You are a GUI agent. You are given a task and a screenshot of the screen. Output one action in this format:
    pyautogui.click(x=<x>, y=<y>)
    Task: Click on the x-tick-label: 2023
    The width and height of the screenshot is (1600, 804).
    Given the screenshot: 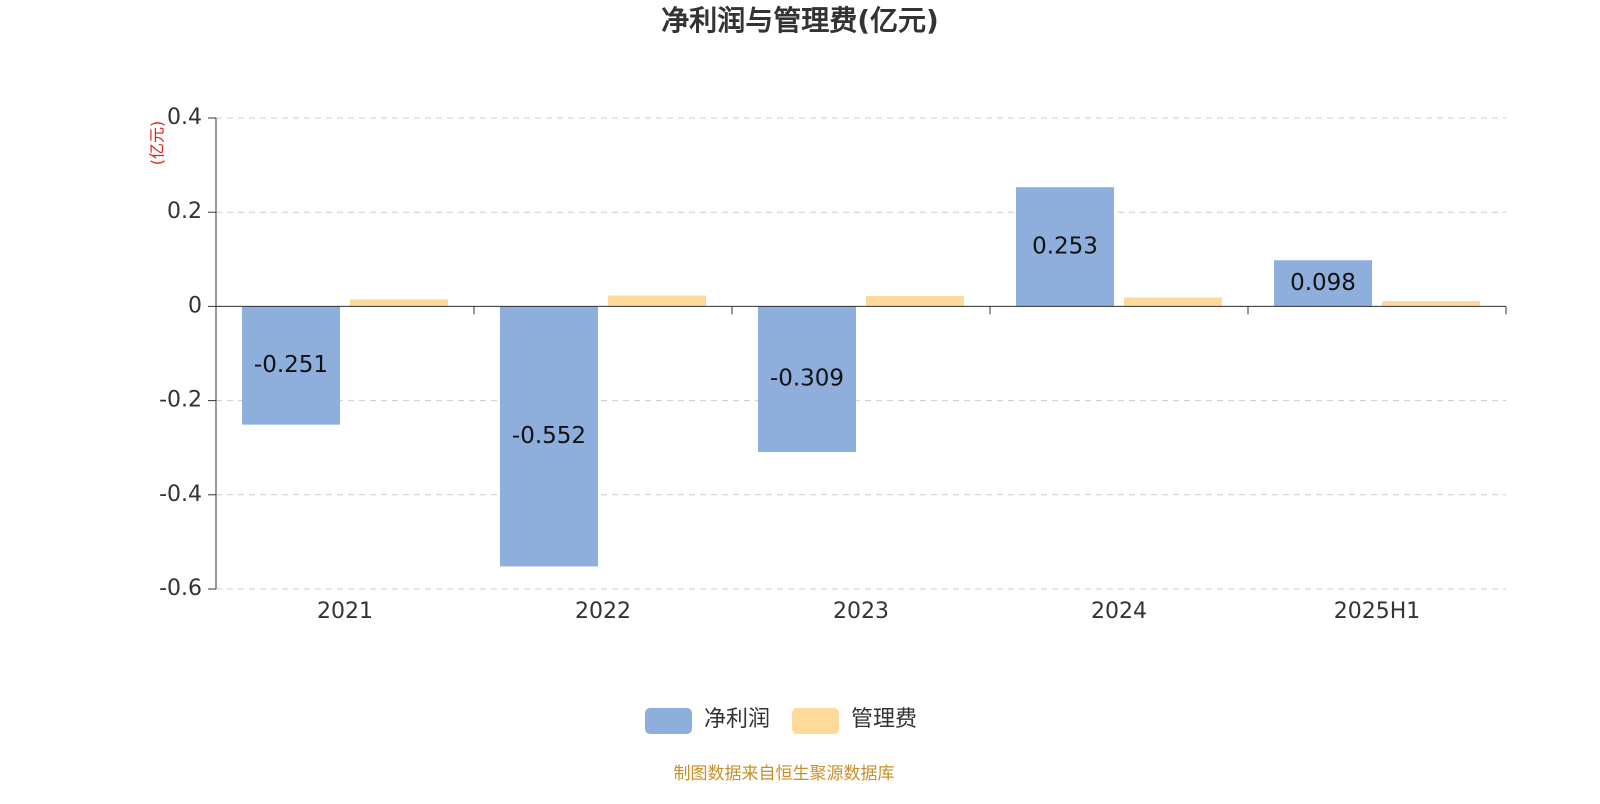 What is the action you would take?
    pyautogui.click(x=861, y=611)
    